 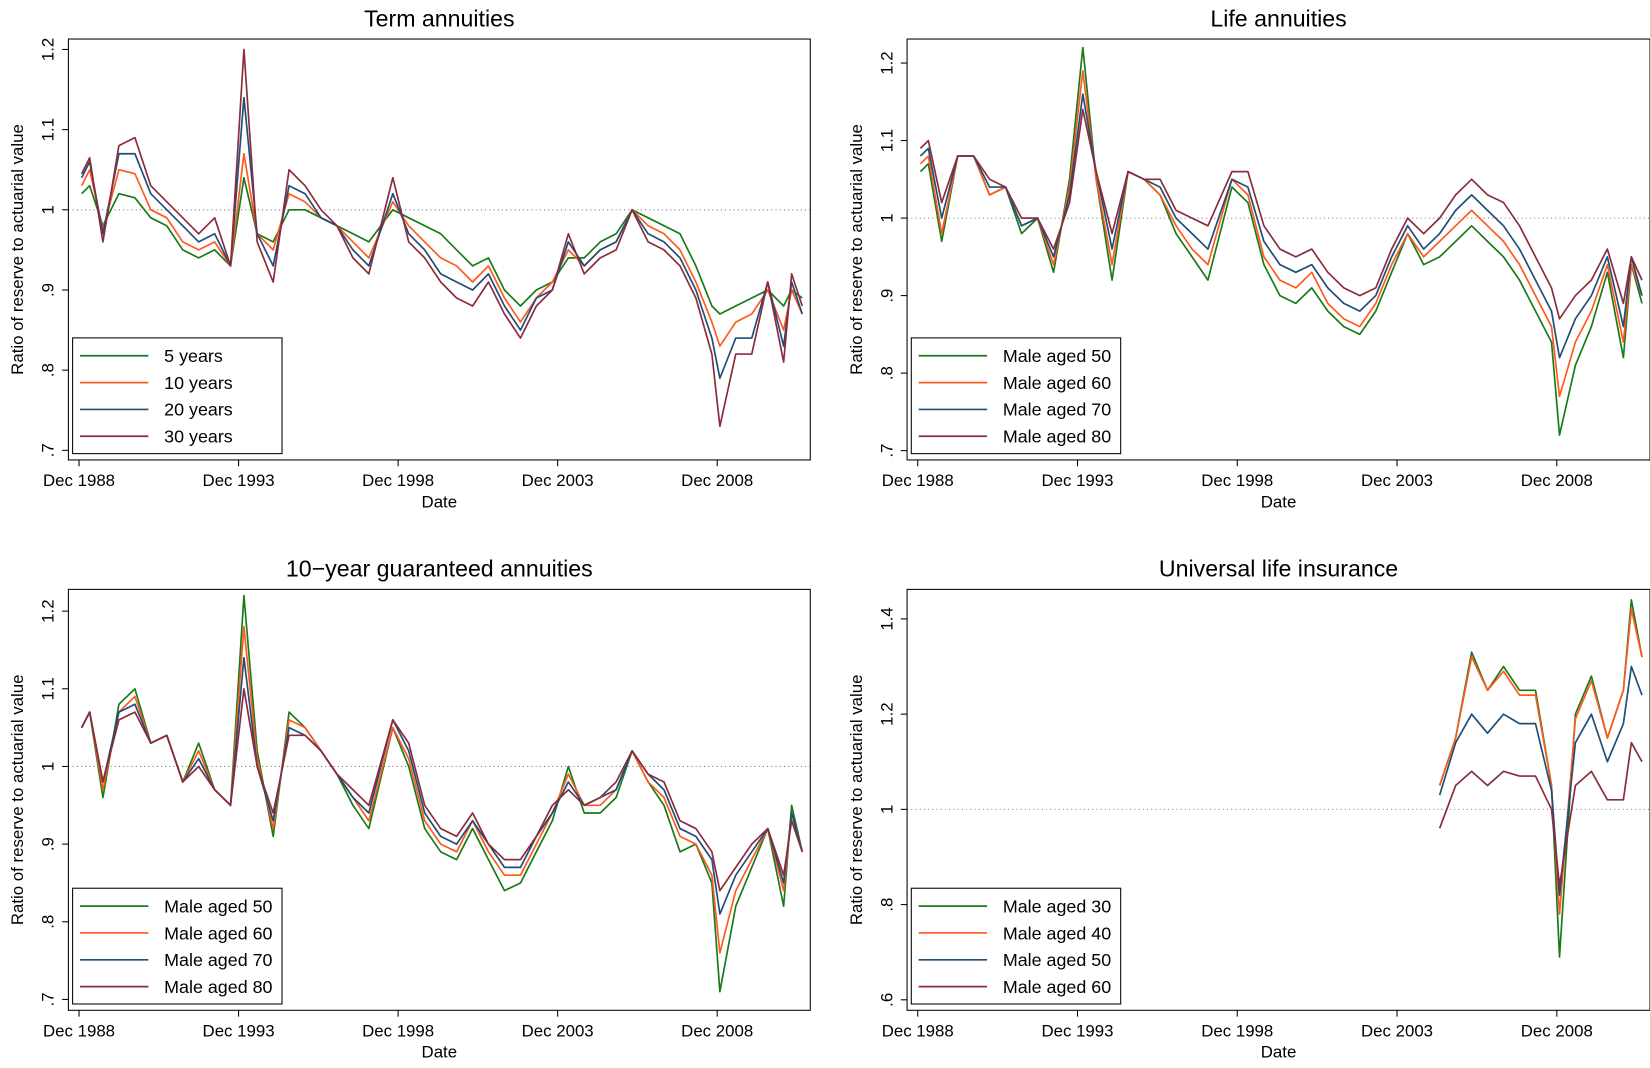 What do you see at coordinates (1278, 18) in the screenshot?
I see `panel-title: Life annuities` at bounding box center [1278, 18].